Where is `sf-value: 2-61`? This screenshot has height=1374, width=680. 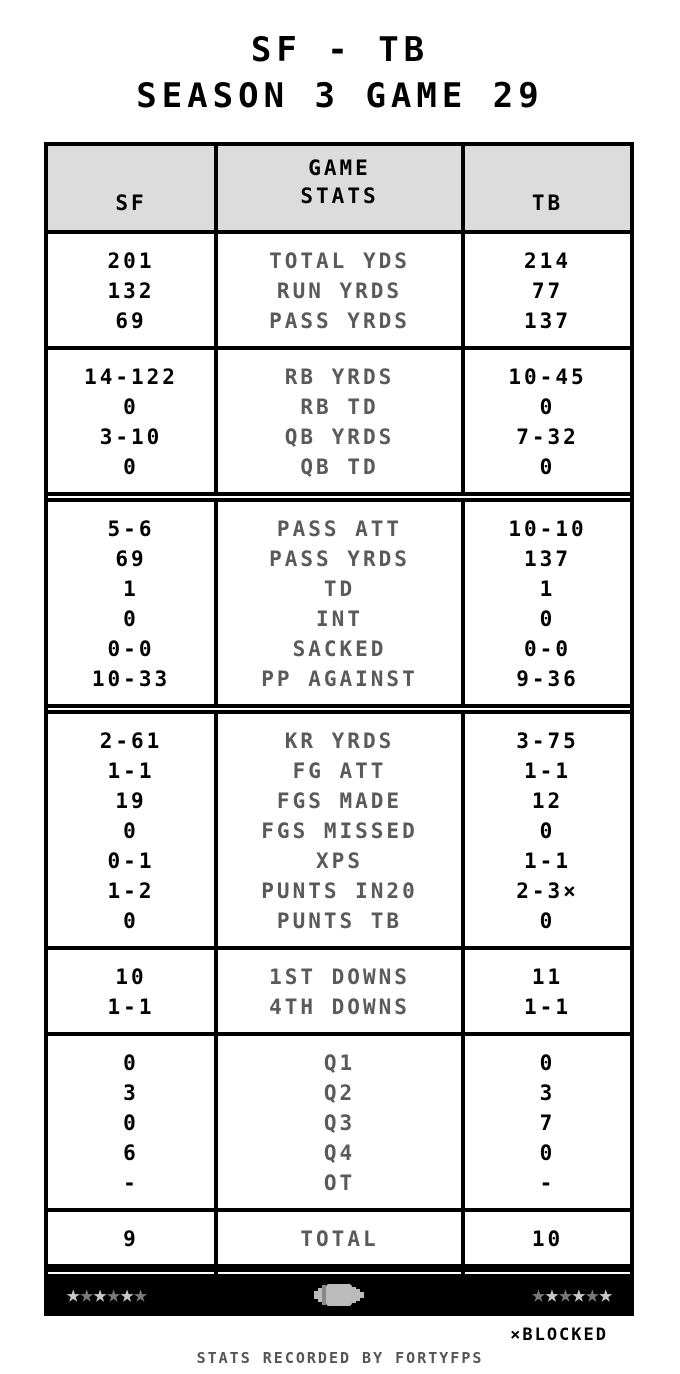
sf-value: 2-61 is located at coordinates (131, 741).